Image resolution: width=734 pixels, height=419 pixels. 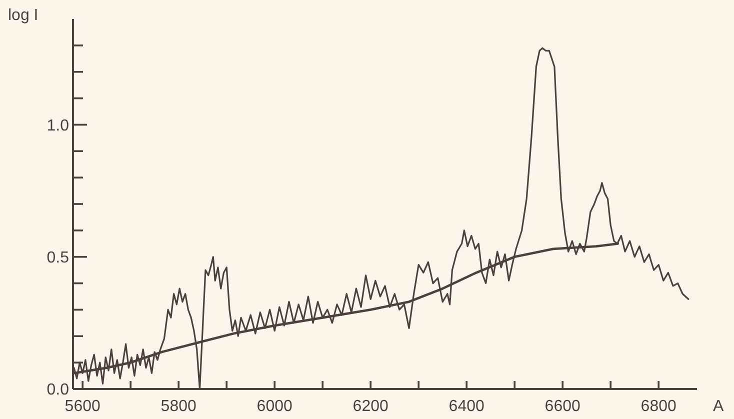 I want to click on y-axis-title: log I, so click(x=23, y=15).